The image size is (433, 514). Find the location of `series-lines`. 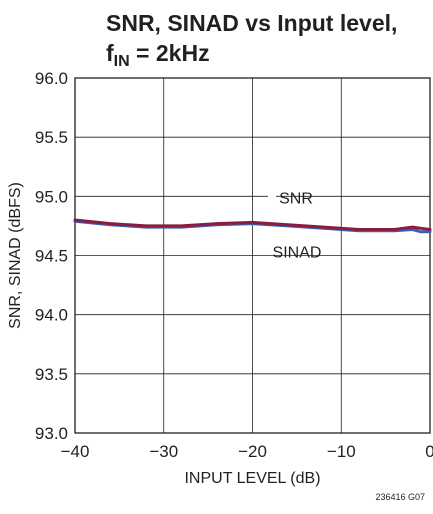

series-lines is located at coordinates (252, 226).